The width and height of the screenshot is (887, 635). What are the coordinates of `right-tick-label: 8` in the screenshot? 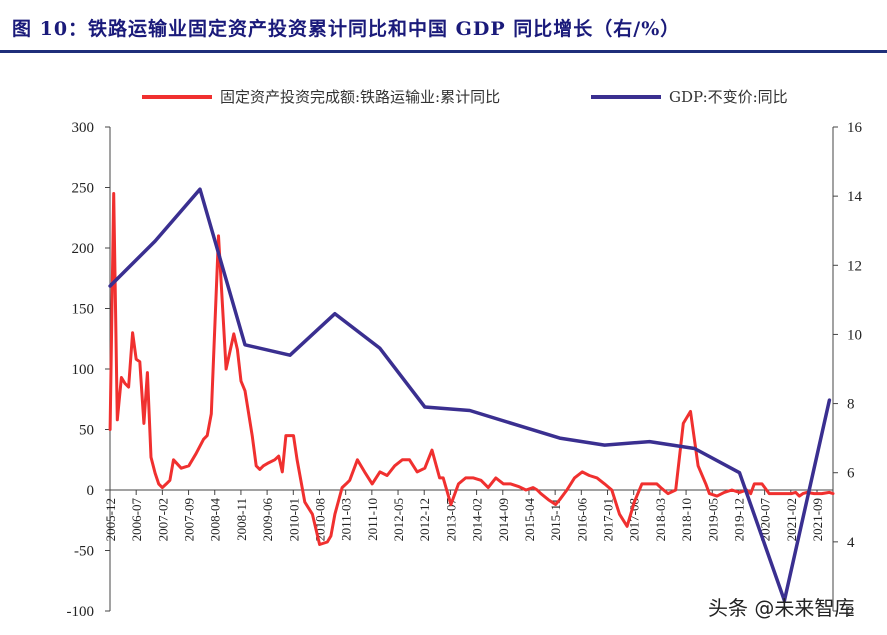 It's located at (851, 405).